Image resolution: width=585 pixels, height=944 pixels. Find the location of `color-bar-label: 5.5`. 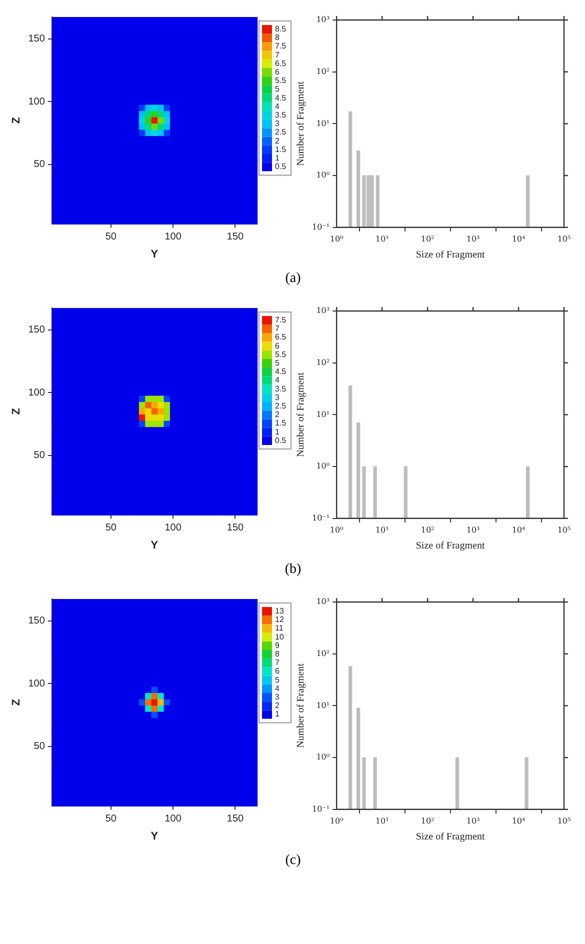

color-bar-label: 5.5 is located at coordinates (281, 354).